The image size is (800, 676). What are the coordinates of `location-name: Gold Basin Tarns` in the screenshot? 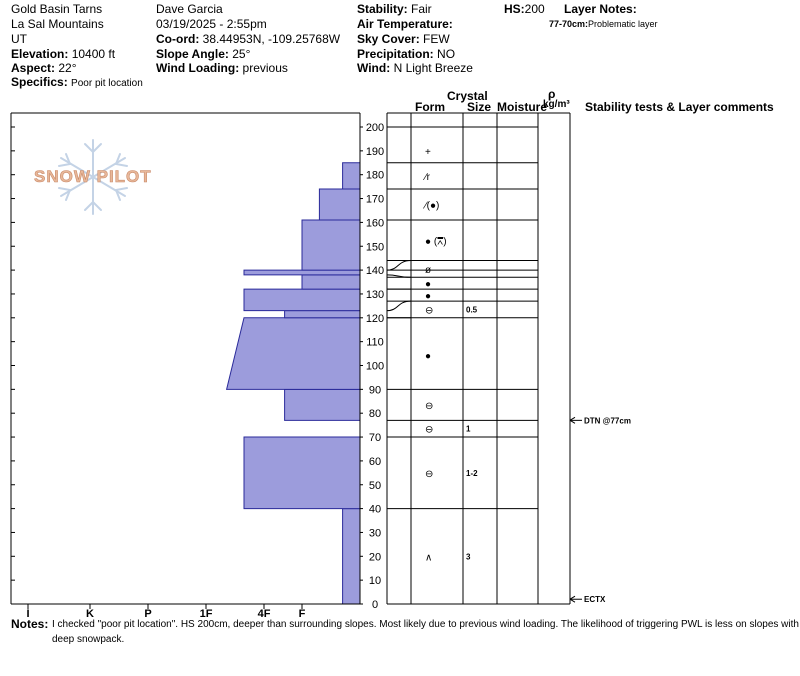 It's located at (57, 9).